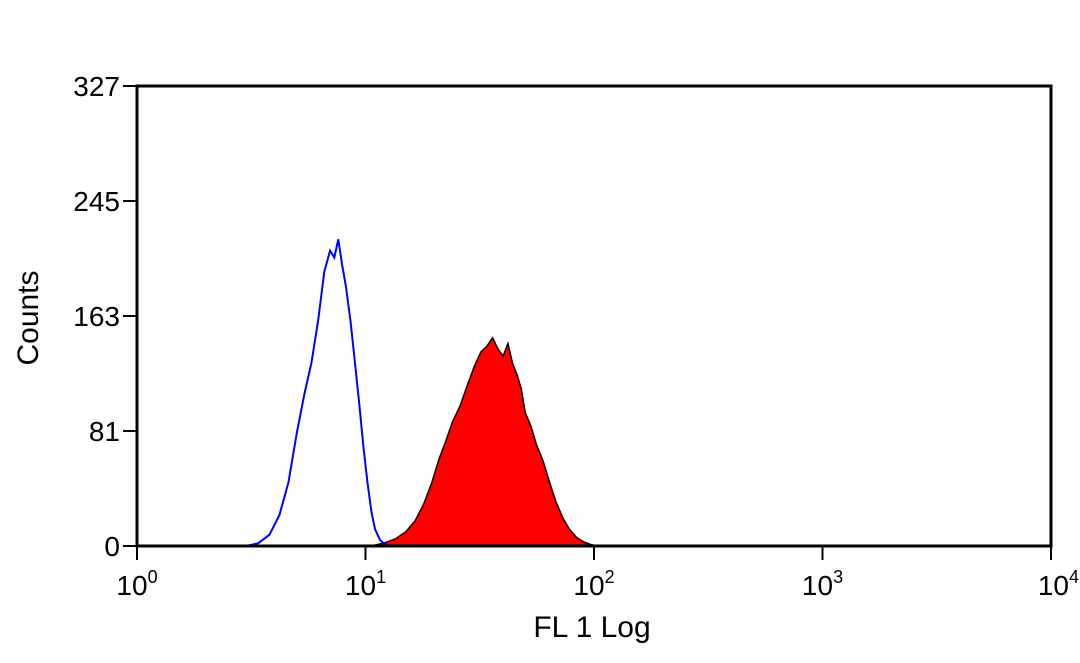 Image resolution: width=1080 pixels, height=663 pixels. What do you see at coordinates (96, 316) in the screenshot?
I see `y-tick-label: 163` at bounding box center [96, 316].